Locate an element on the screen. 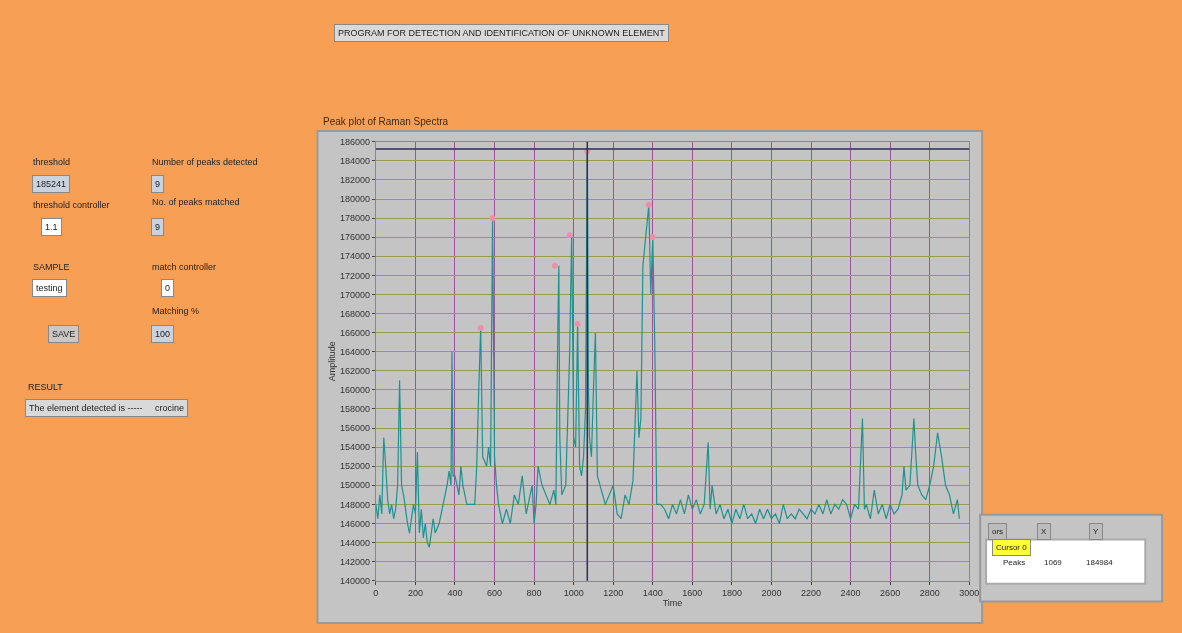  text: match controller is located at coordinates (184, 267).